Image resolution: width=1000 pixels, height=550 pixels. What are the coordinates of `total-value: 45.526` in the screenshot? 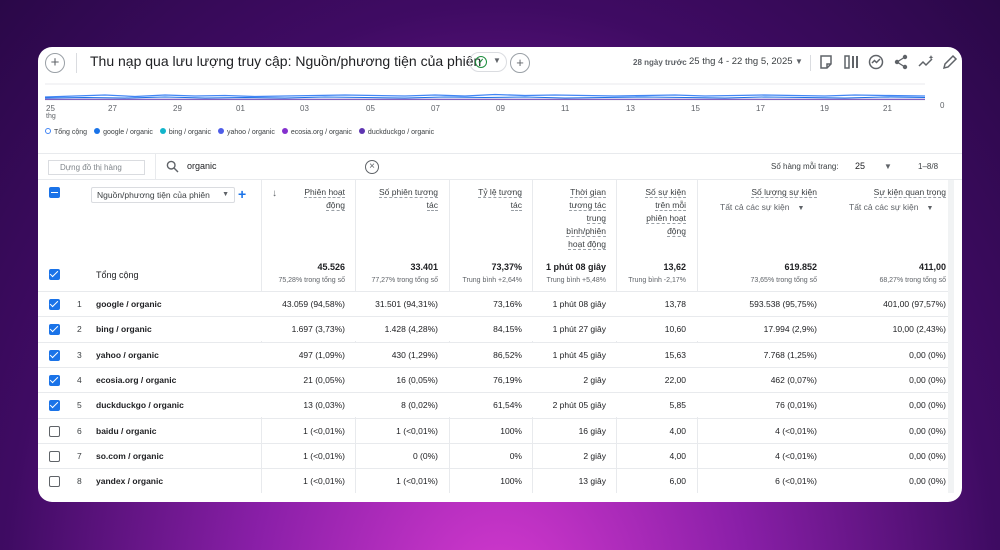 It's located at (331, 267).